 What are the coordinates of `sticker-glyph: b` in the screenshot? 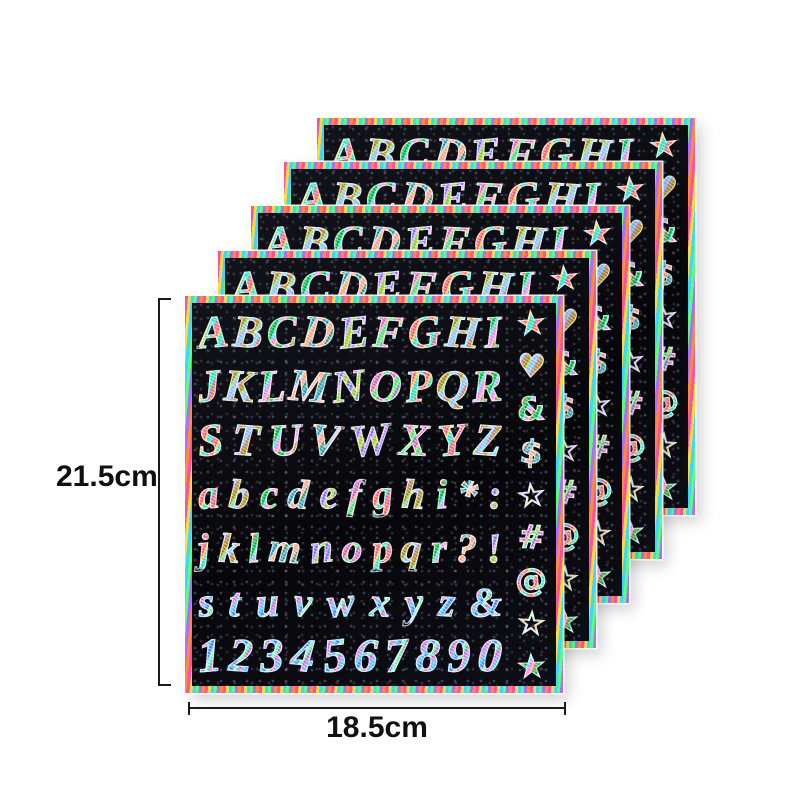 It's located at (239, 494).